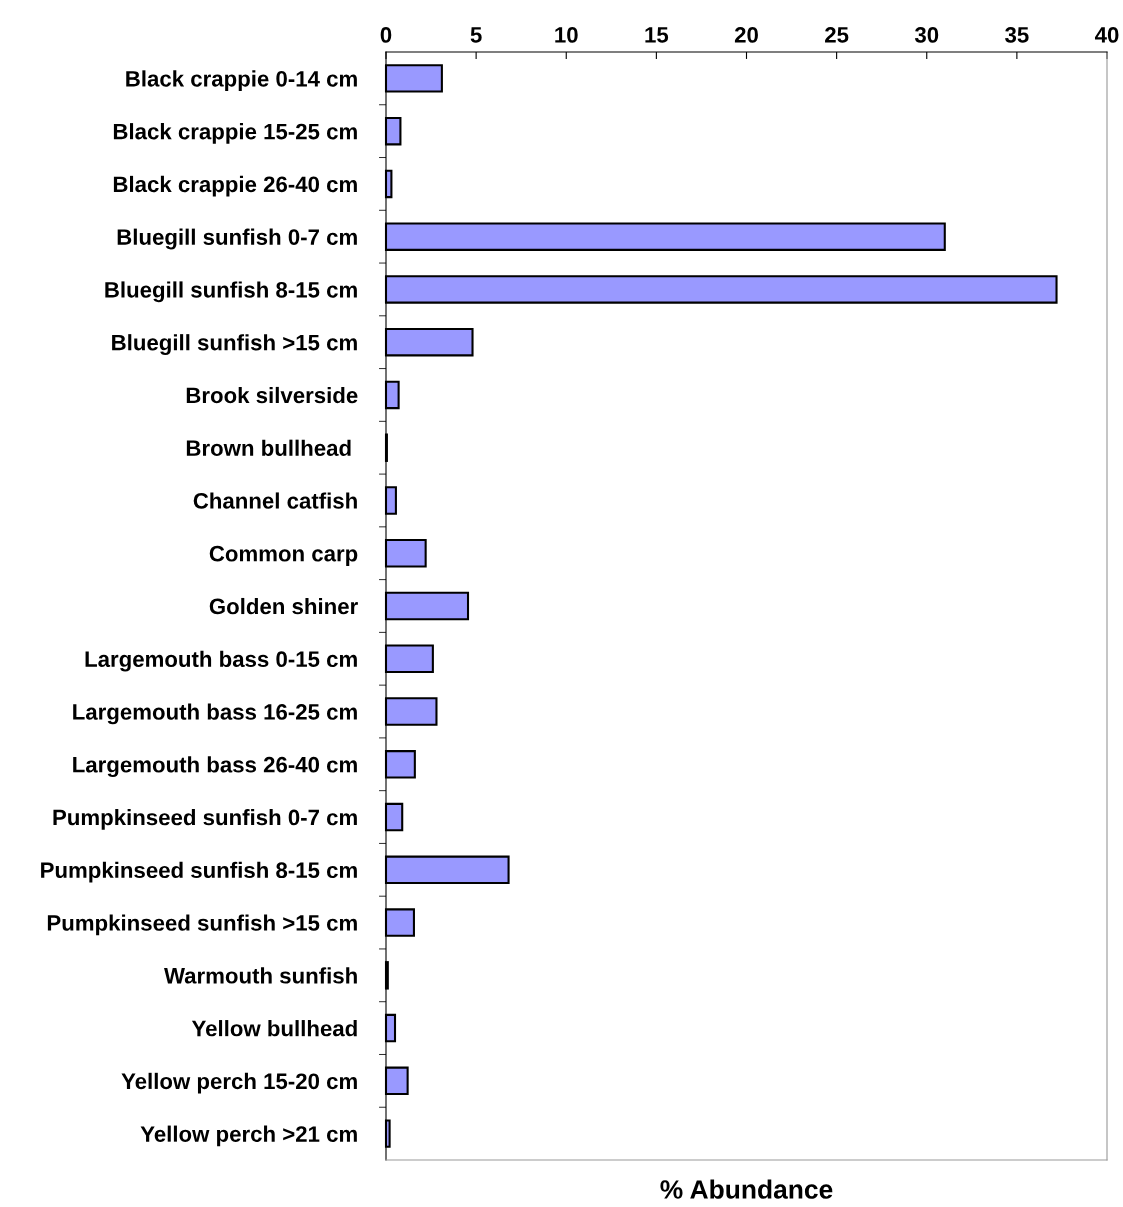 This screenshot has height=1207, width=1123. Describe the element at coordinates (837, 35) in the screenshot. I see `x-tick-label: 25` at that location.